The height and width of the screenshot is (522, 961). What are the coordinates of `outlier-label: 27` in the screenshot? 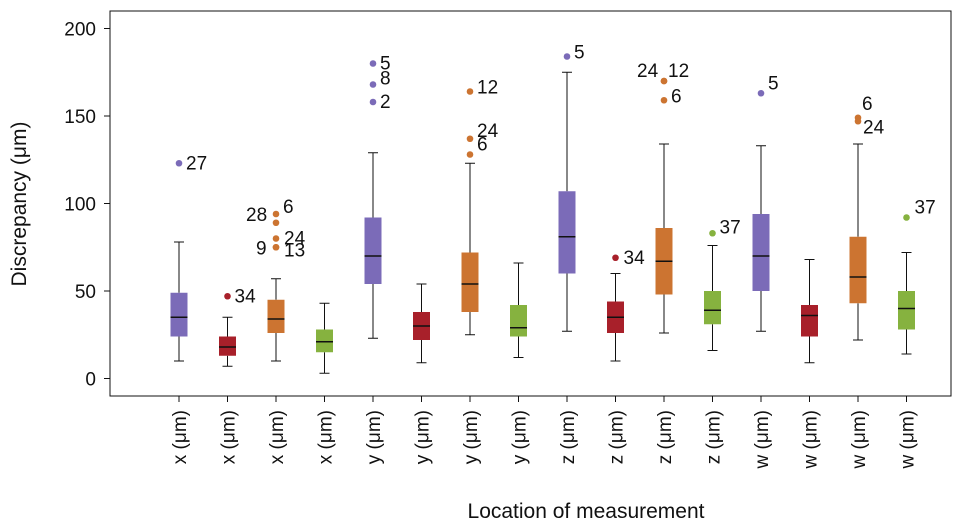 It's located at (196, 163).